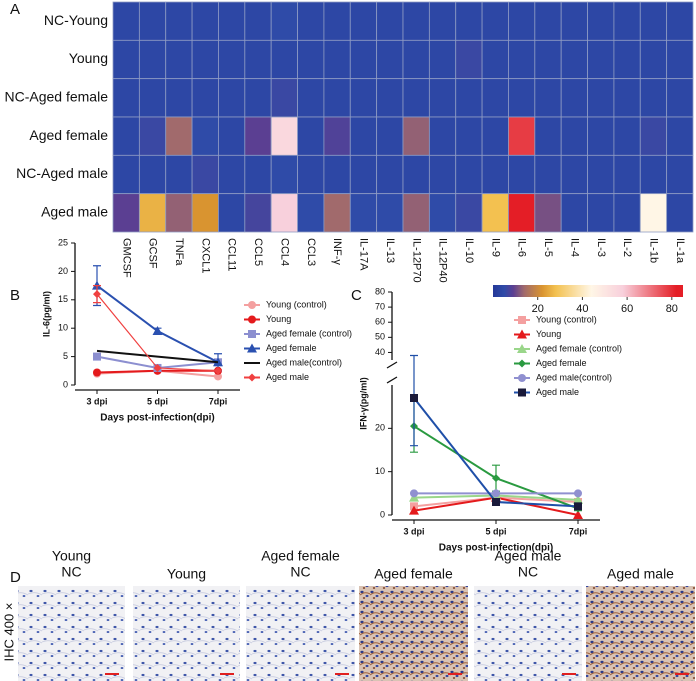  Describe the element at coordinates (380, 322) in the screenshot. I see `y-tick-label: 60` at that location.